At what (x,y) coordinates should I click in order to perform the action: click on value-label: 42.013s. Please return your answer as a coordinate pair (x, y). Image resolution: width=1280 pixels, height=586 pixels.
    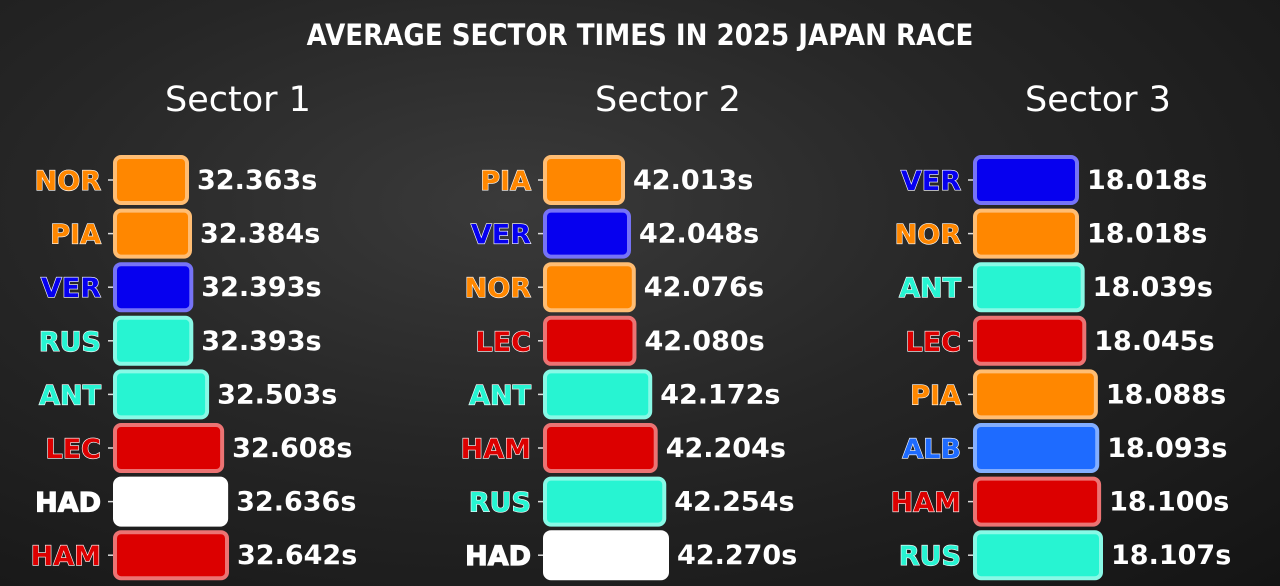
    Looking at the image, I should click on (693, 180).